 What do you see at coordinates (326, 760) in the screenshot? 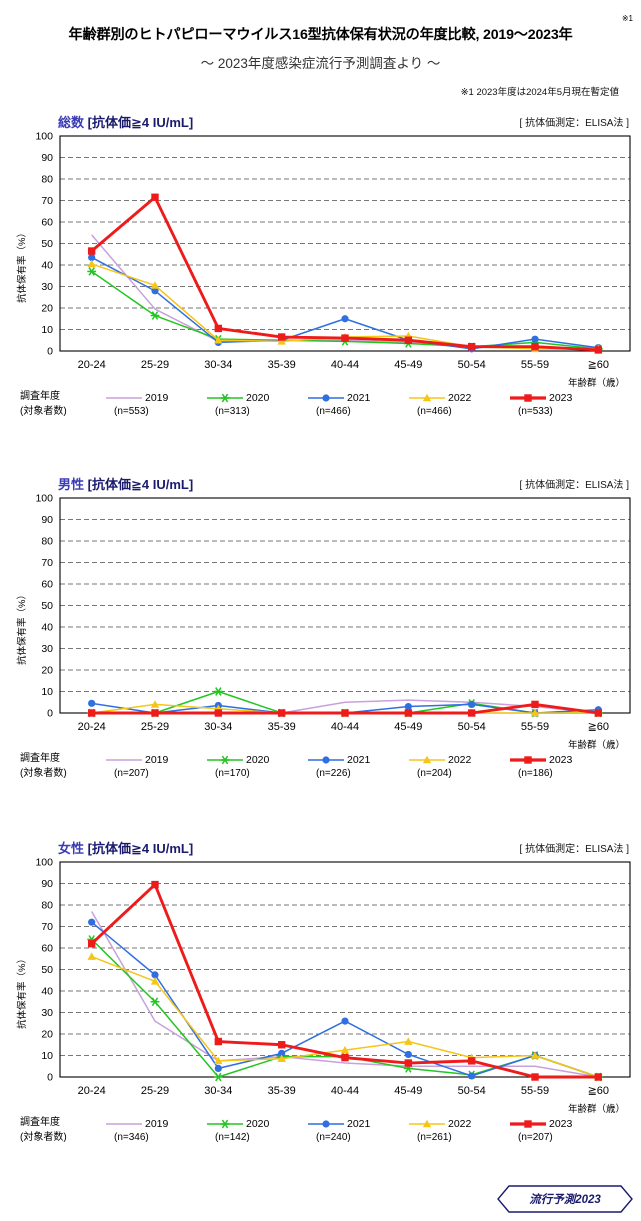
I see `legend-swatch-2021` at bounding box center [326, 760].